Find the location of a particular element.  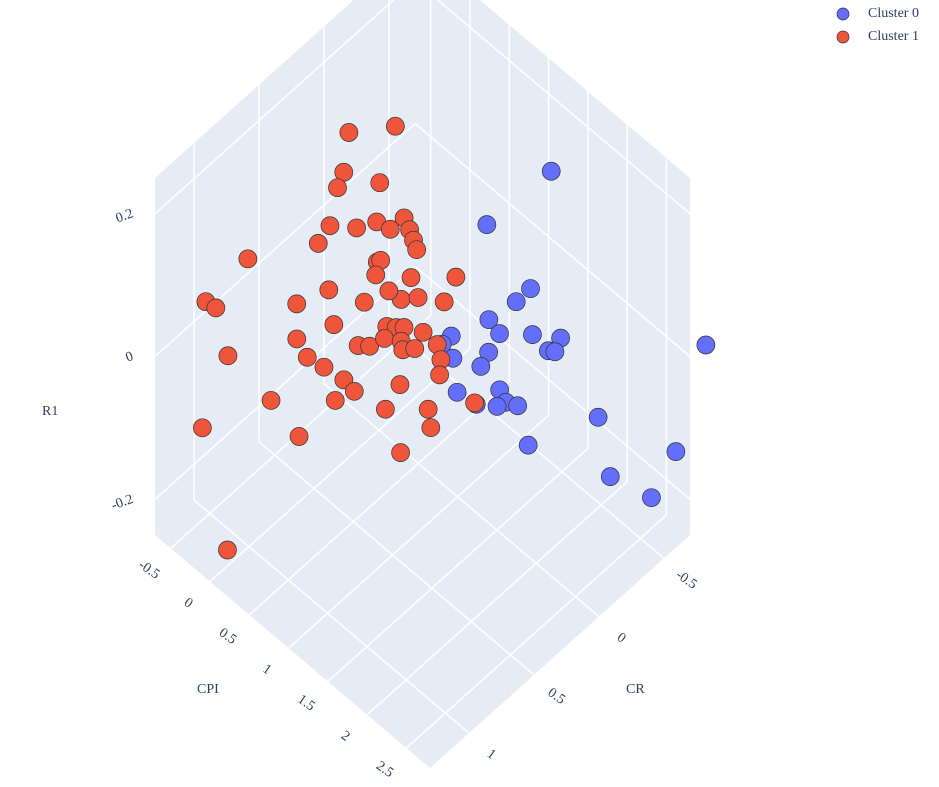

x-tick-label: 2.5 is located at coordinates (384, 770).